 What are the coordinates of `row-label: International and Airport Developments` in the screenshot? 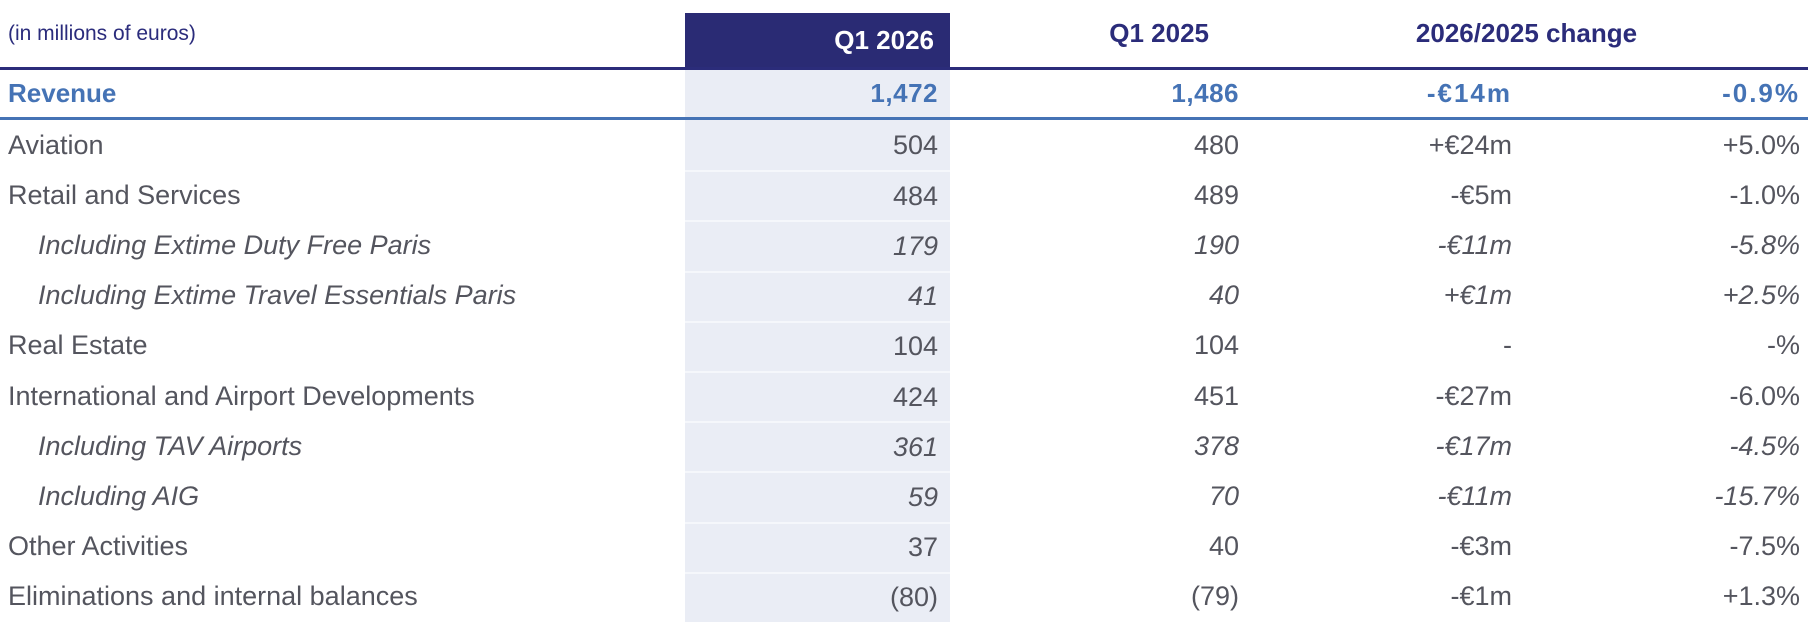 It's located at (241, 395).